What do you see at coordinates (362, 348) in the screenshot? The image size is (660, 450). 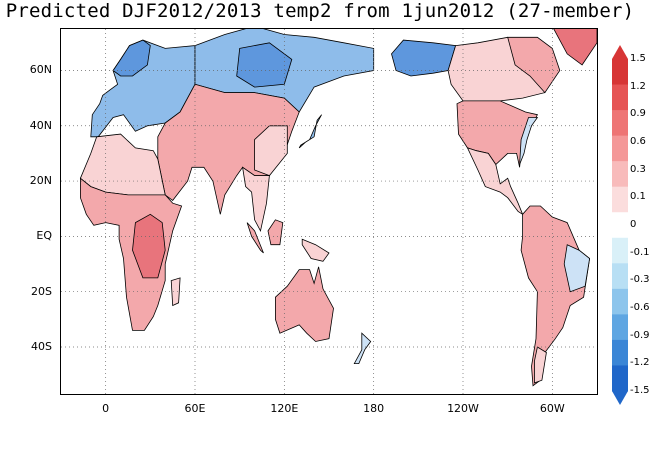 I see `new-zealand-region` at bounding box center [362, 348].